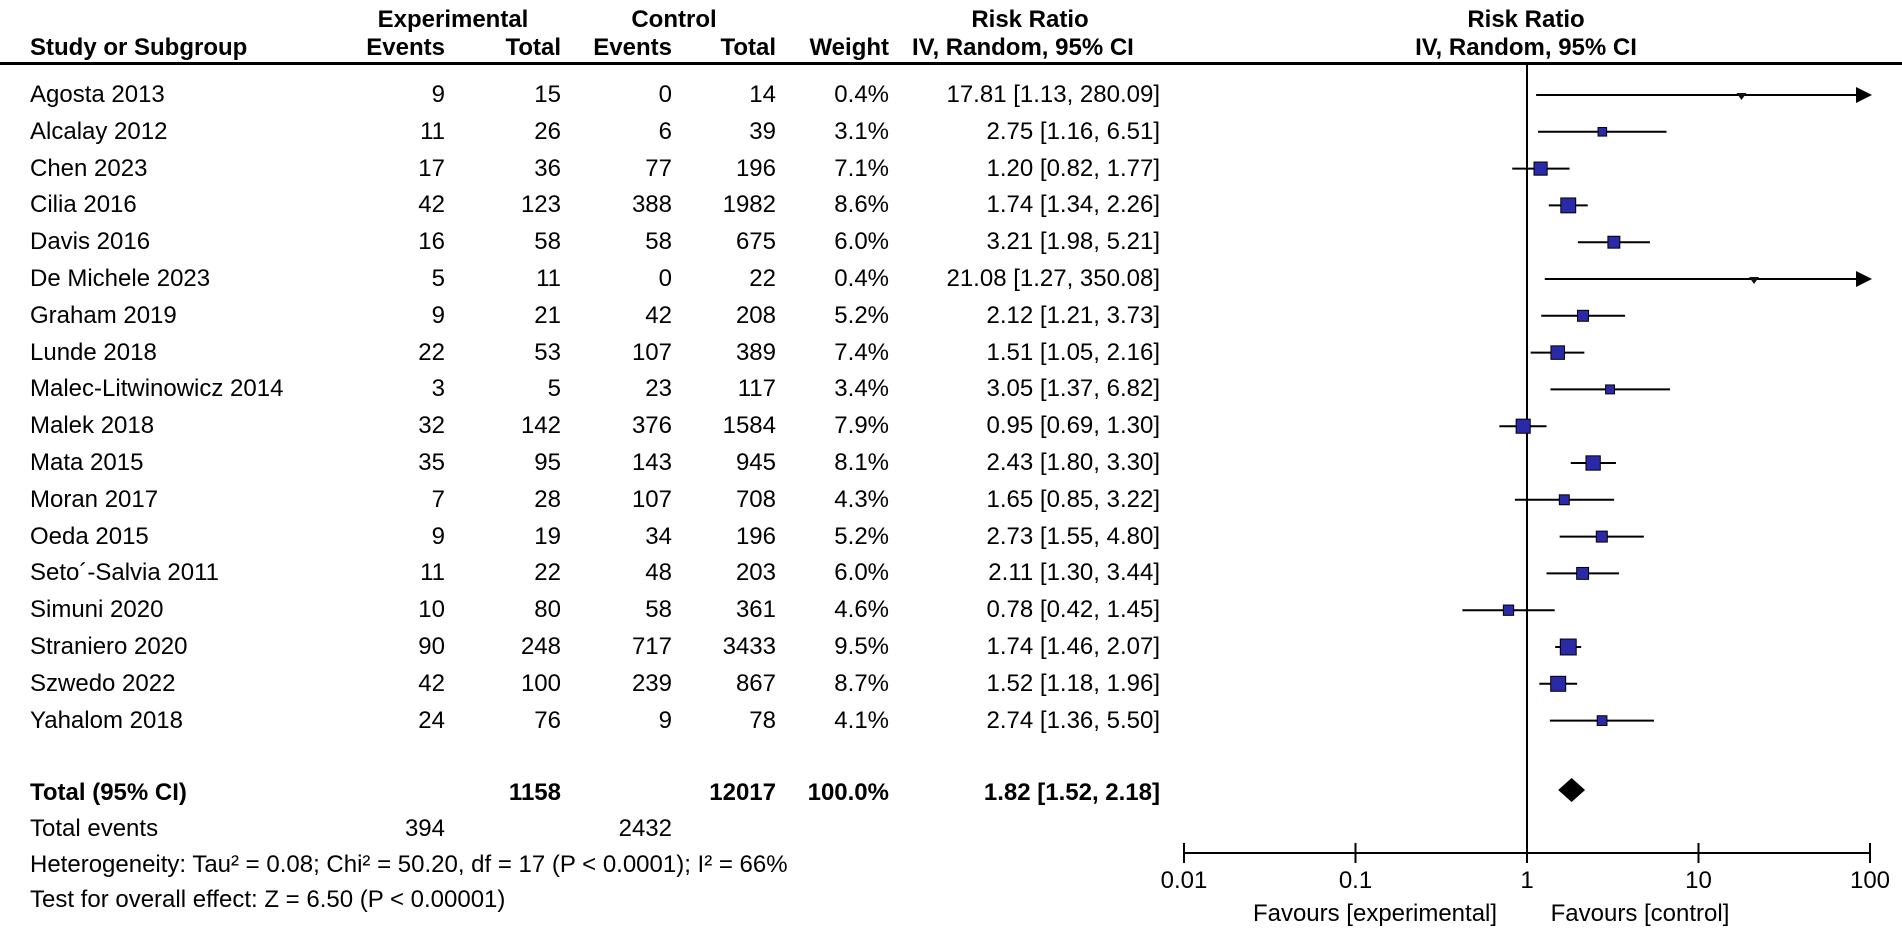 The image size is (1902, 944). What do you see at coordinates (1073, 499) in the screenshot?
I see `ci-text: 1.65 [0.85, 3.22]` at bounding box center [1073, 499].